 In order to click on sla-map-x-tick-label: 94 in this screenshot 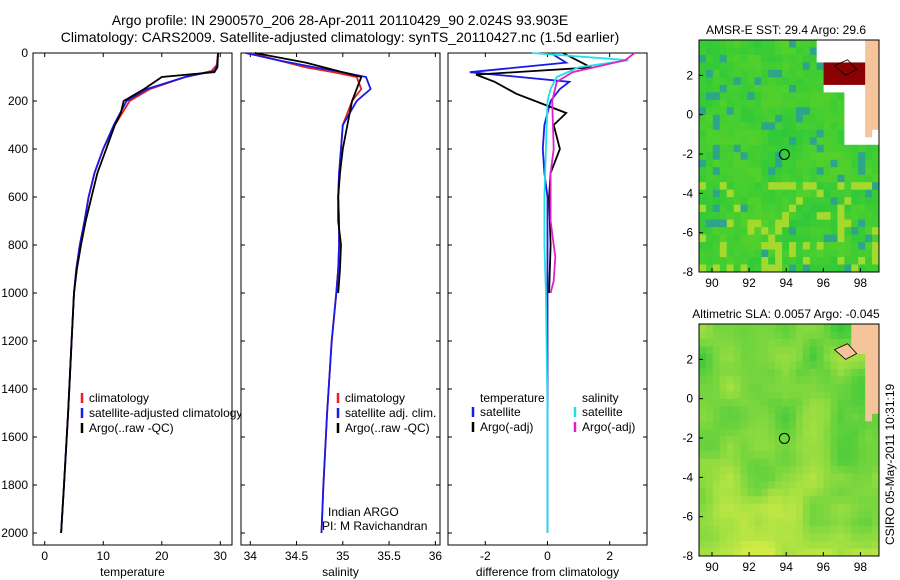, I will do `click(787, 567)`.